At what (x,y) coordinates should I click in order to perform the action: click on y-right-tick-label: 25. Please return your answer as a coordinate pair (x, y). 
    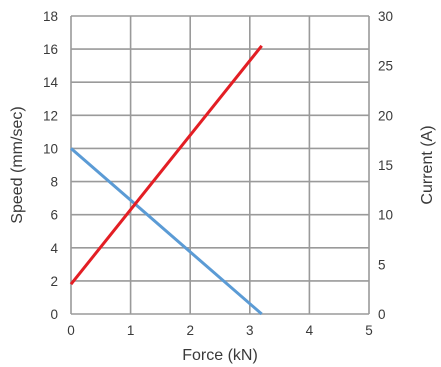
    Looking at the image, I should click on (385, 66).